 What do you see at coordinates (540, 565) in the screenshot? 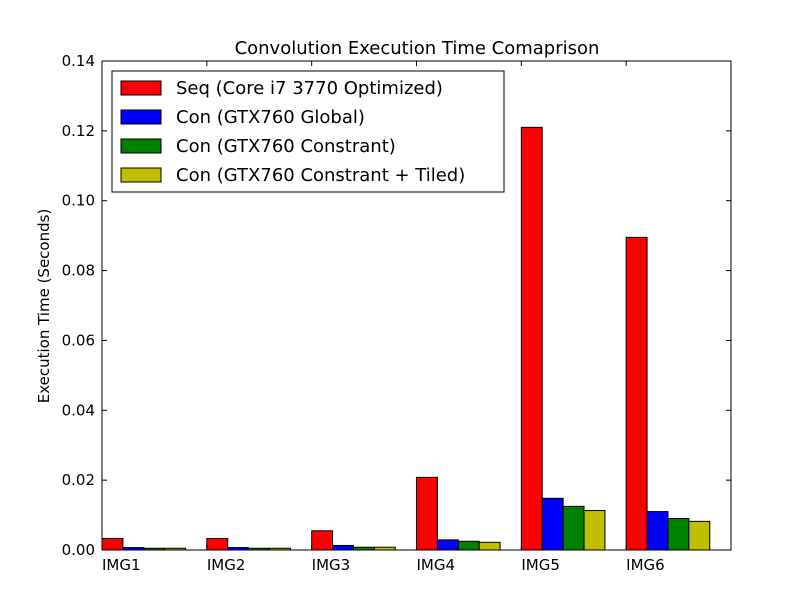
I see `x-tick-label: IMG5` at bounding box center [540, 565].